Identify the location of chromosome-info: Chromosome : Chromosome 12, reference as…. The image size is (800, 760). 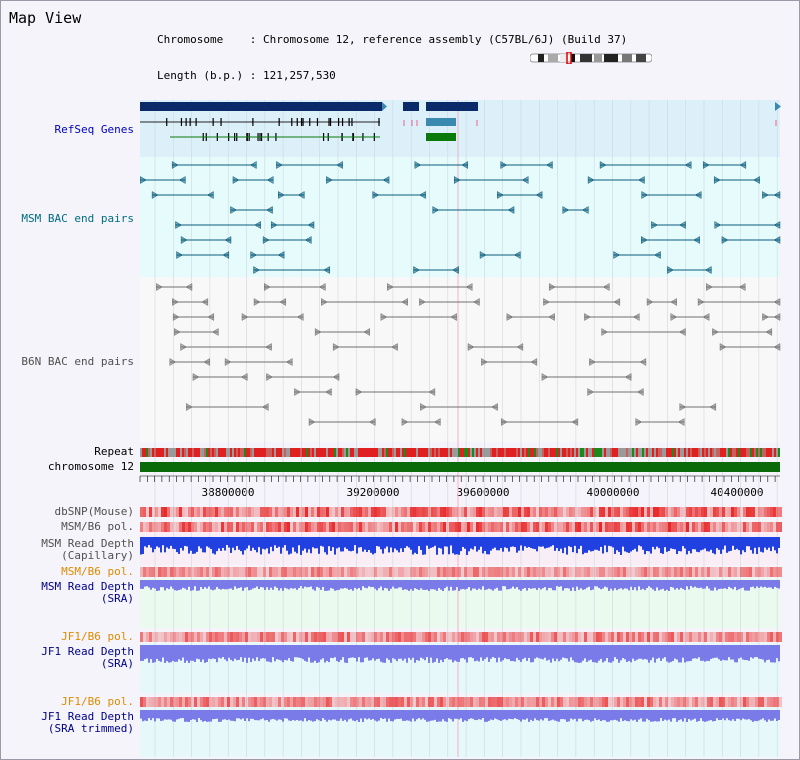
(392, 39).